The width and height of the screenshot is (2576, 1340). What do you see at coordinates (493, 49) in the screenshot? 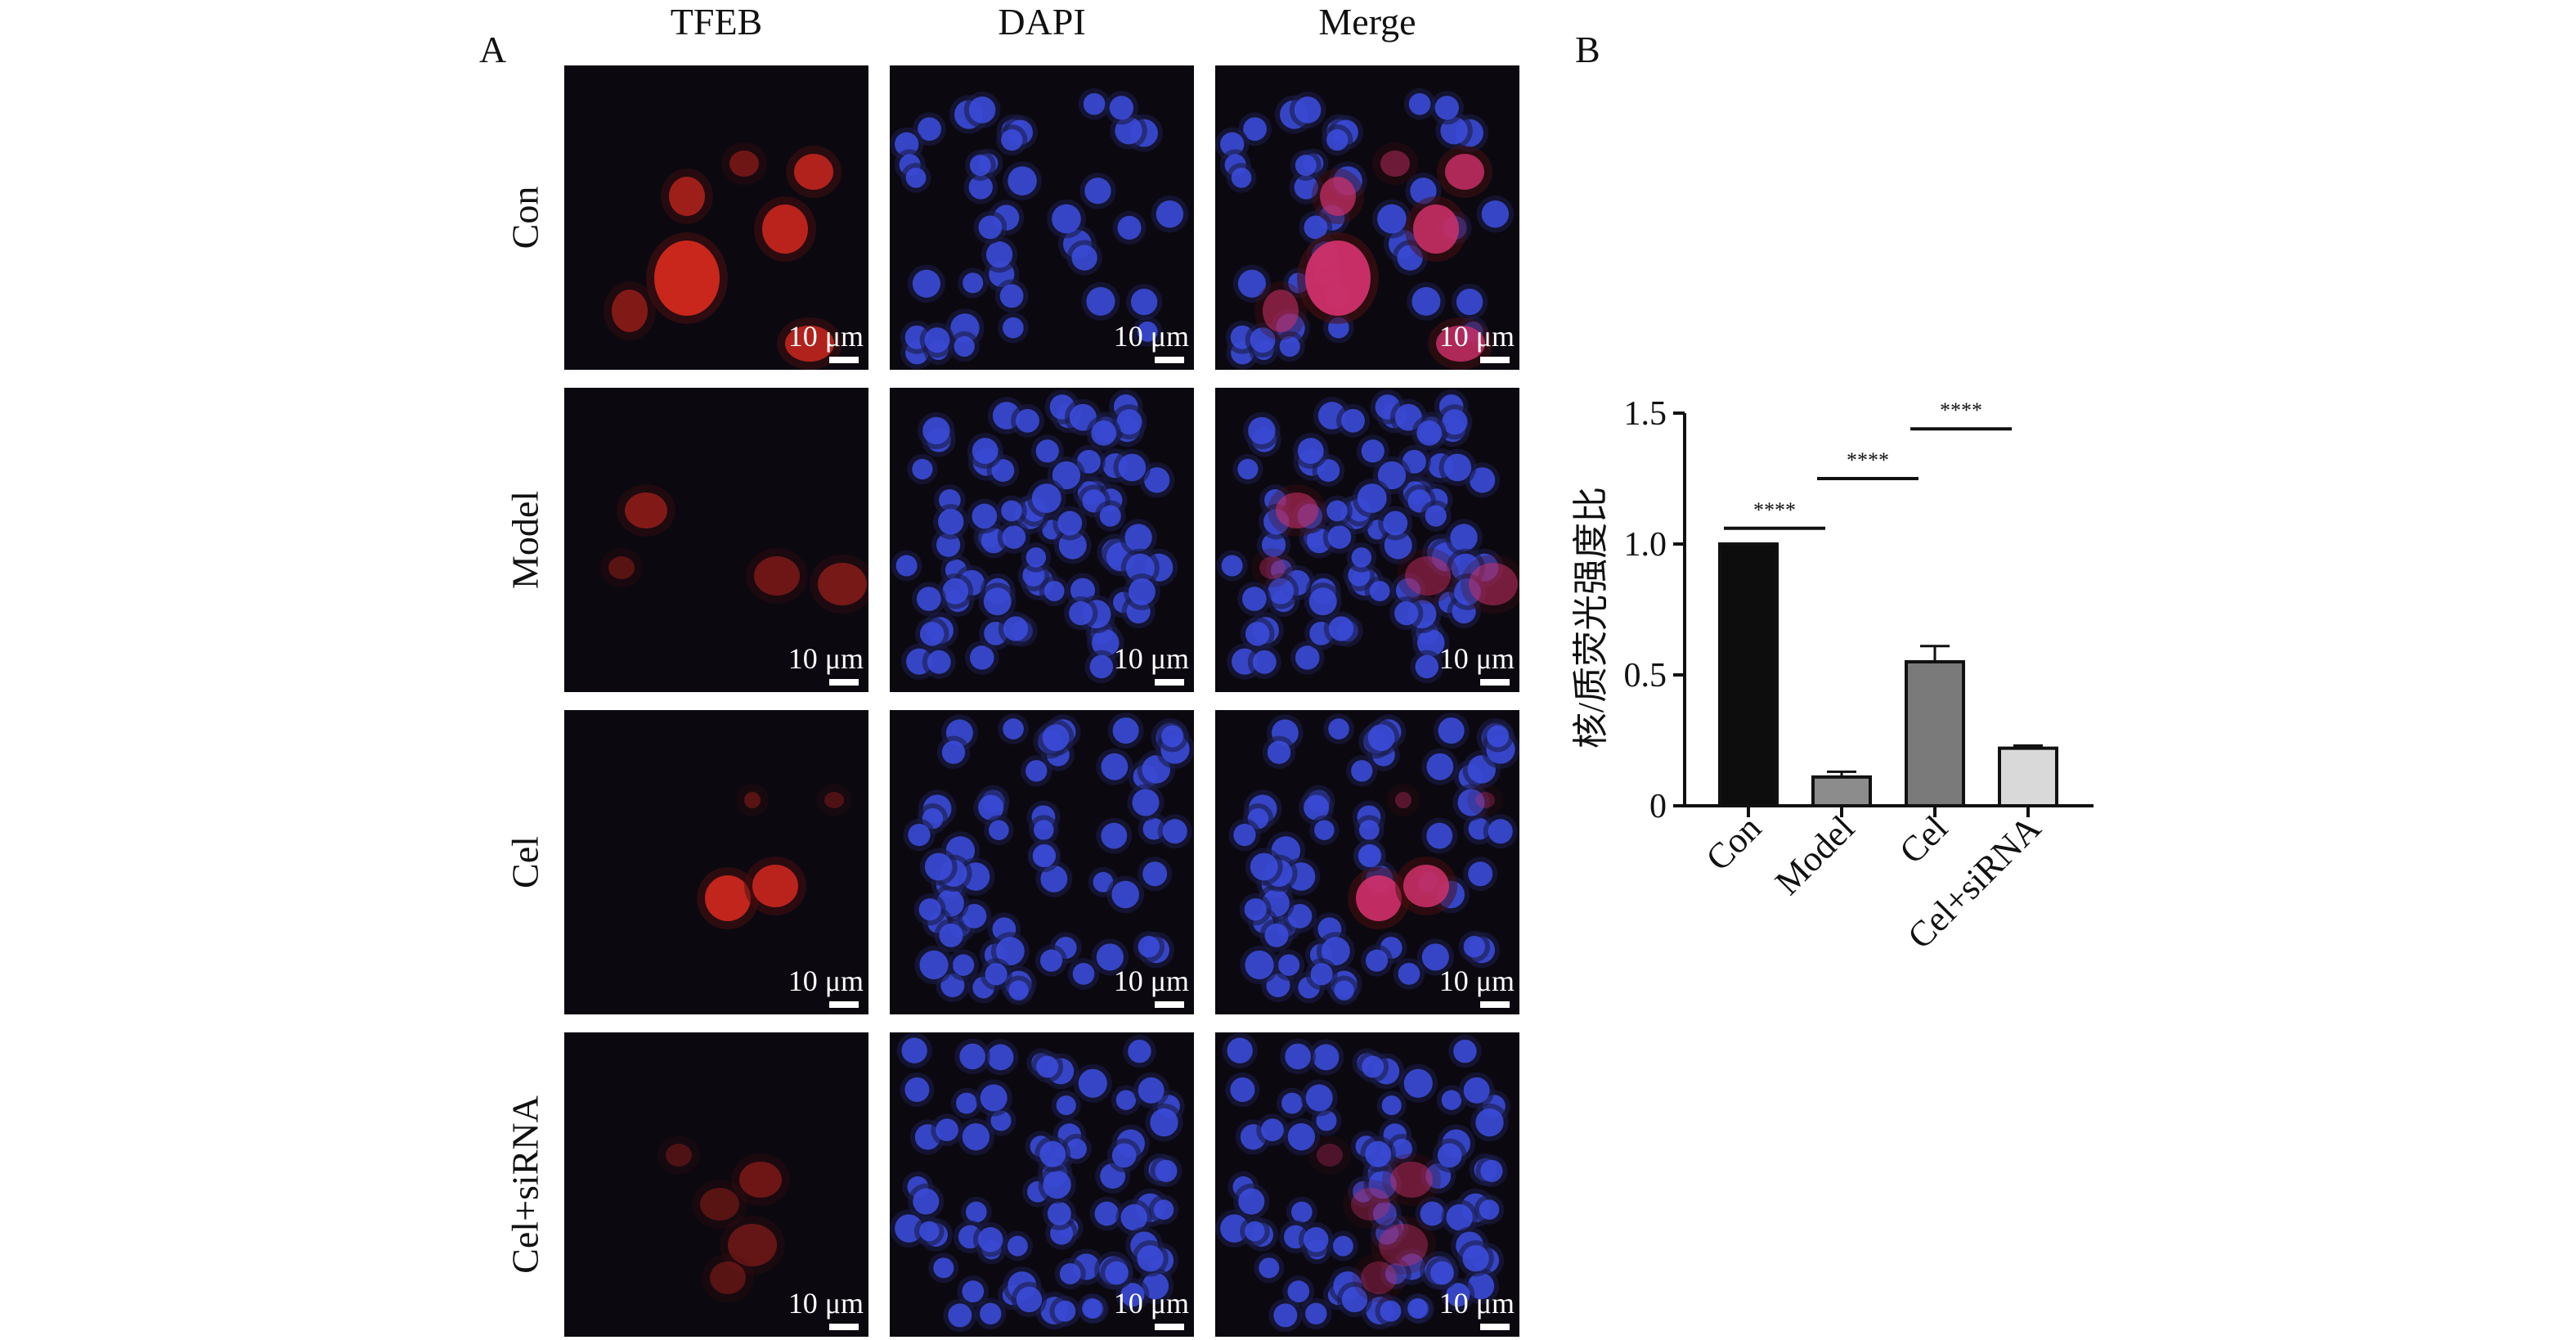
I see `panel-label-a: A` at bounding box center [493, 49].